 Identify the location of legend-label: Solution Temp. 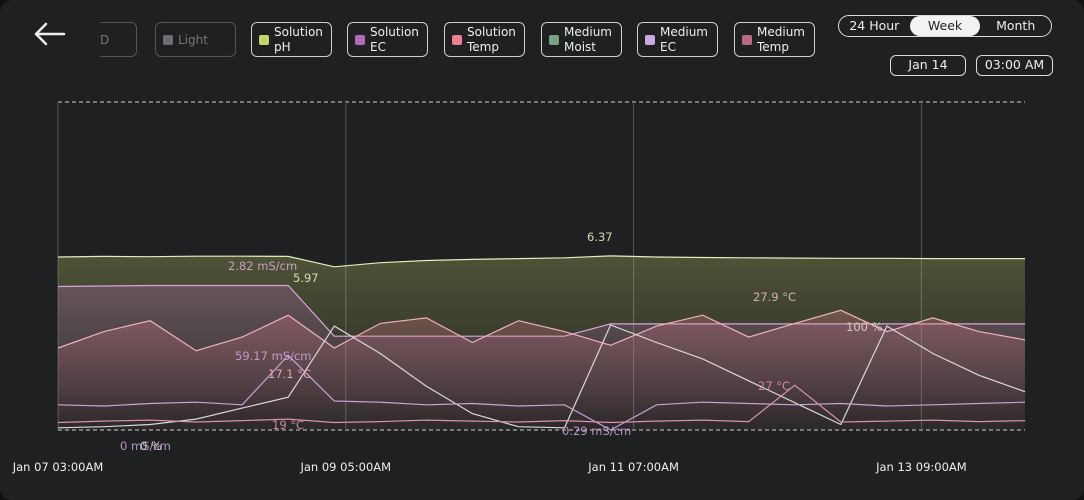
(491, 39).